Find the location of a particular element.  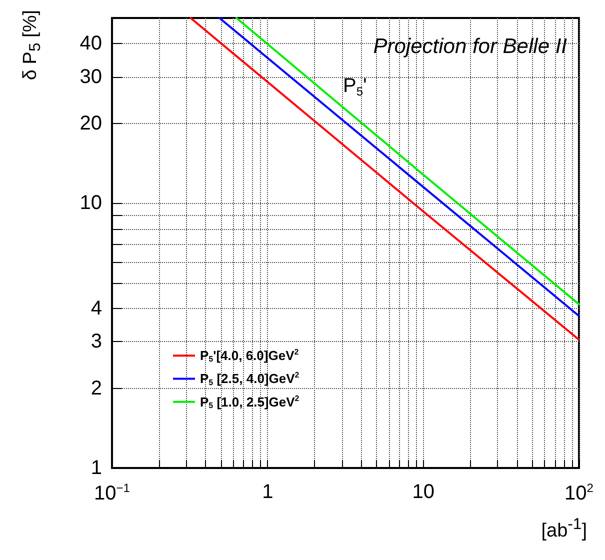

x-tick-label: 10 is located at coordinates (423, 492).